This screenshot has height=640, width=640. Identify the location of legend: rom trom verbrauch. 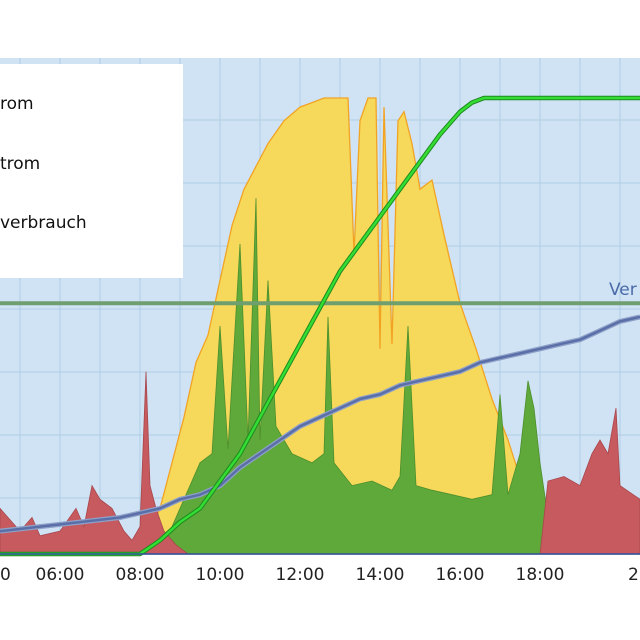
(91, 171).